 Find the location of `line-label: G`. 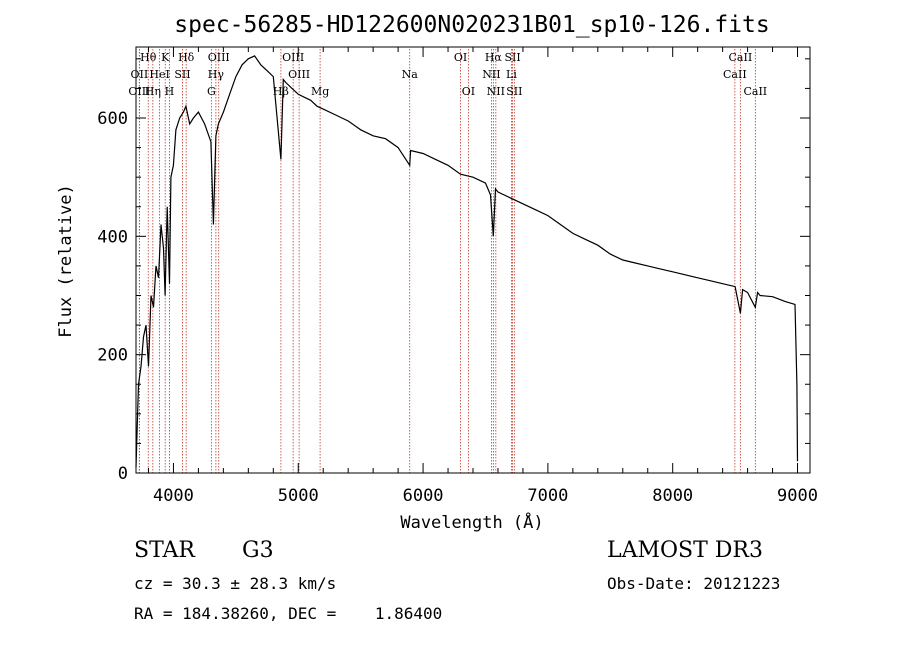

line-label: G is located at coordinates (211, 91).